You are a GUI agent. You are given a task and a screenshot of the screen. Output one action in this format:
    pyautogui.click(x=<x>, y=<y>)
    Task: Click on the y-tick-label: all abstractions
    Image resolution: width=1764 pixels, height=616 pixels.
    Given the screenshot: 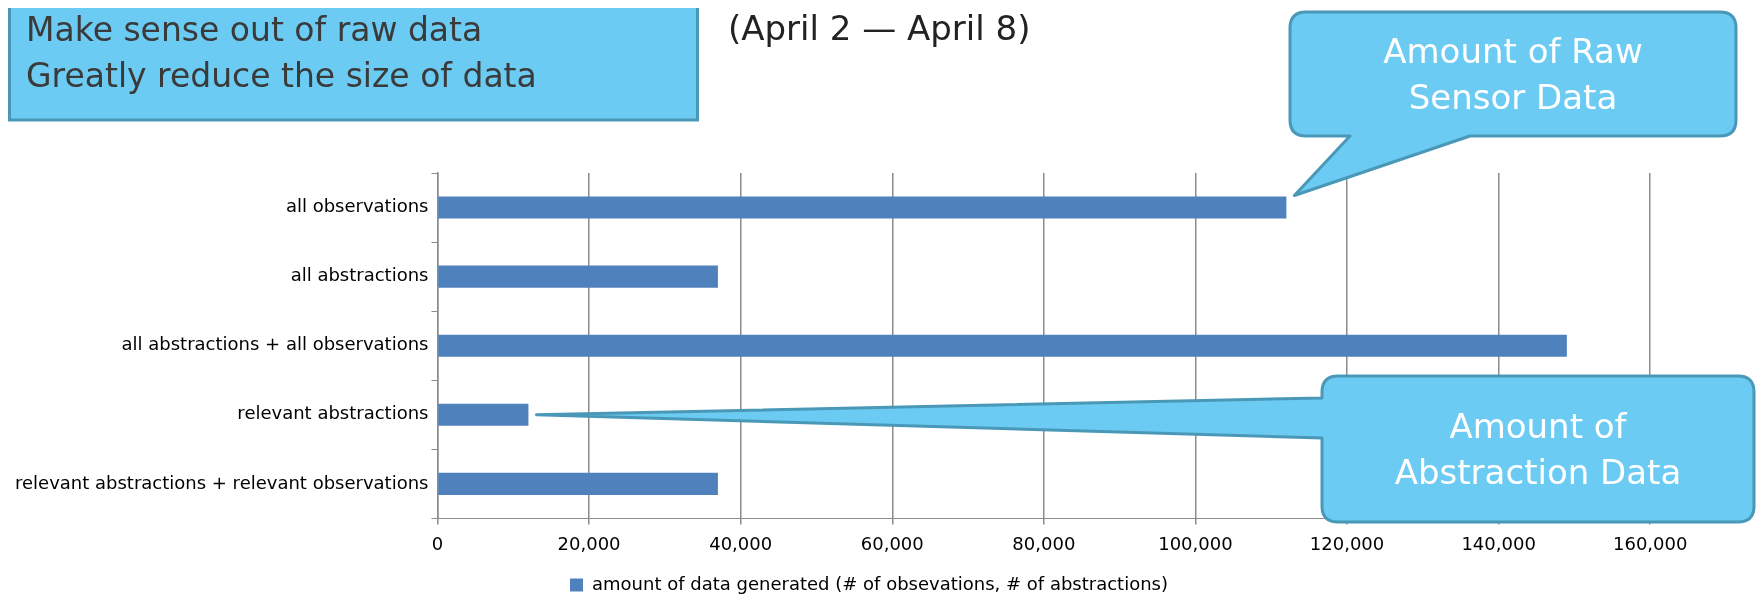 What is the action you would take?
    pyautogui.click(x=359, y=275)
    